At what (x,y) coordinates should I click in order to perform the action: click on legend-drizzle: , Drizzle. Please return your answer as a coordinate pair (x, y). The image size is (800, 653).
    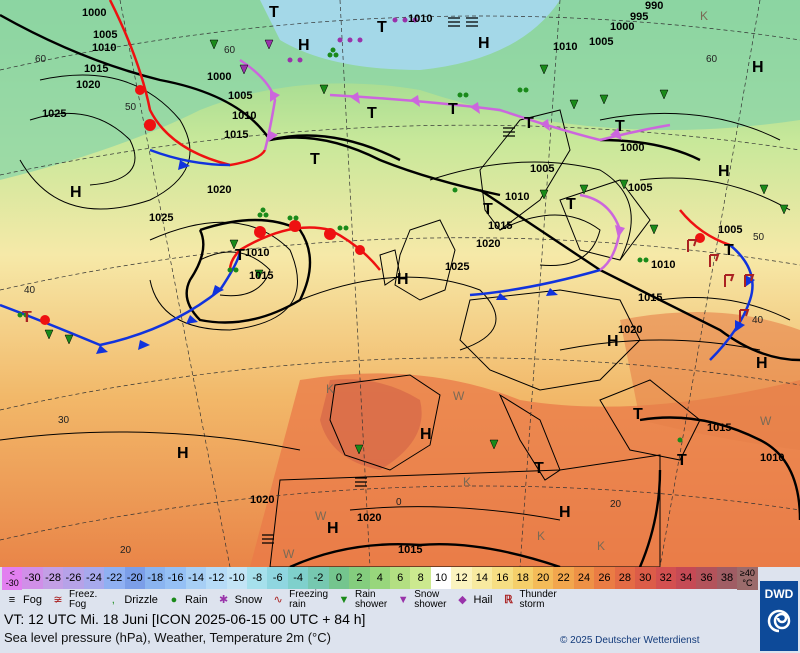
    Looking at the image, I should click on (131, 600).